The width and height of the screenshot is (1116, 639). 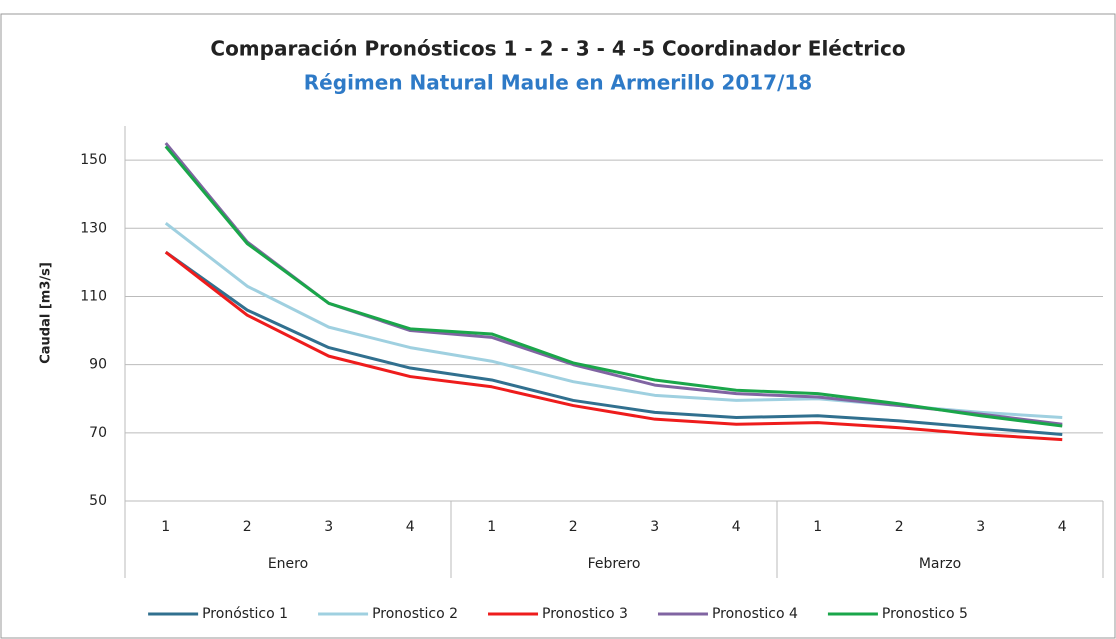 What do you see at coordinates (585, 614) in the screenshot?
I see `legend-label: Pronostico 3` at bounding box center [585, 614].